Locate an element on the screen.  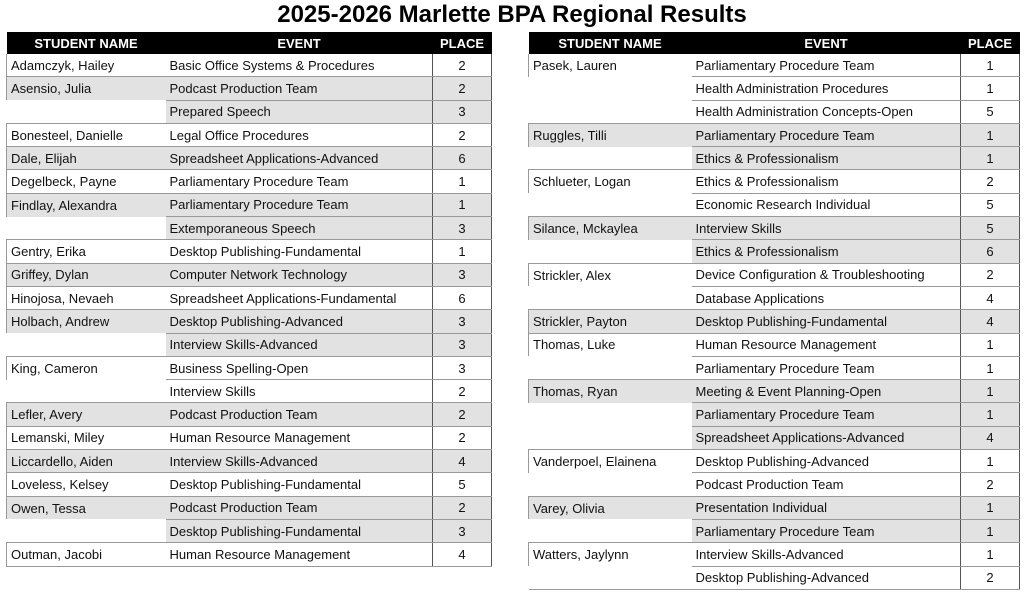
event-name: Extemporaneous Speech is located at coordinates (299, 228).